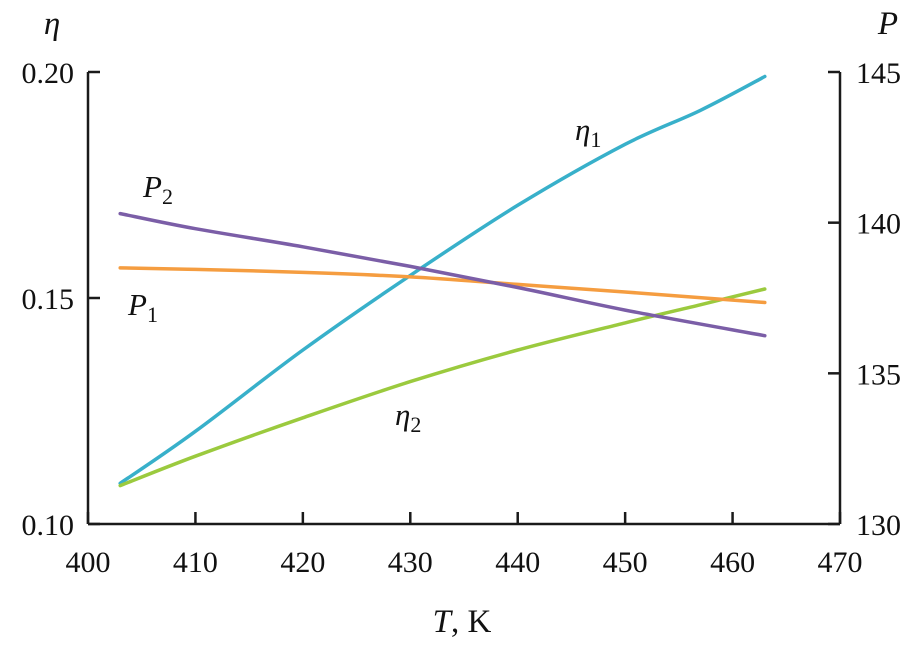 The image size is (924, 653). I want to click on x-axis-title-unit: , K, so click(471, 622).